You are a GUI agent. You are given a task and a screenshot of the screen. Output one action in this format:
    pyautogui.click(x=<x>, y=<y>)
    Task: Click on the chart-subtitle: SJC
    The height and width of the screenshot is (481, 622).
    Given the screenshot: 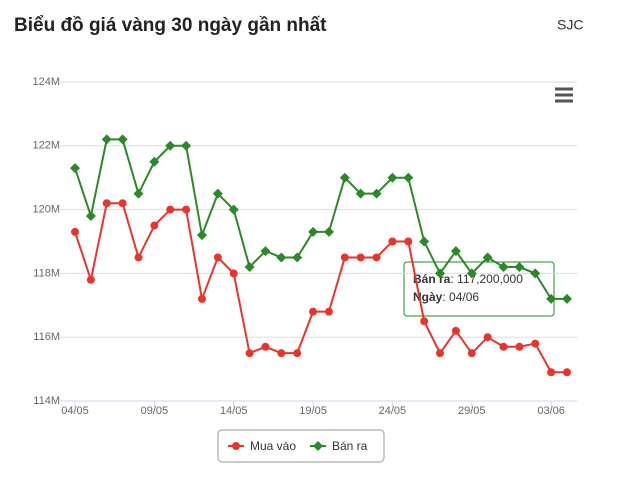 What is the action you would take?
    pyautogui.click(x=570, y=25)
    